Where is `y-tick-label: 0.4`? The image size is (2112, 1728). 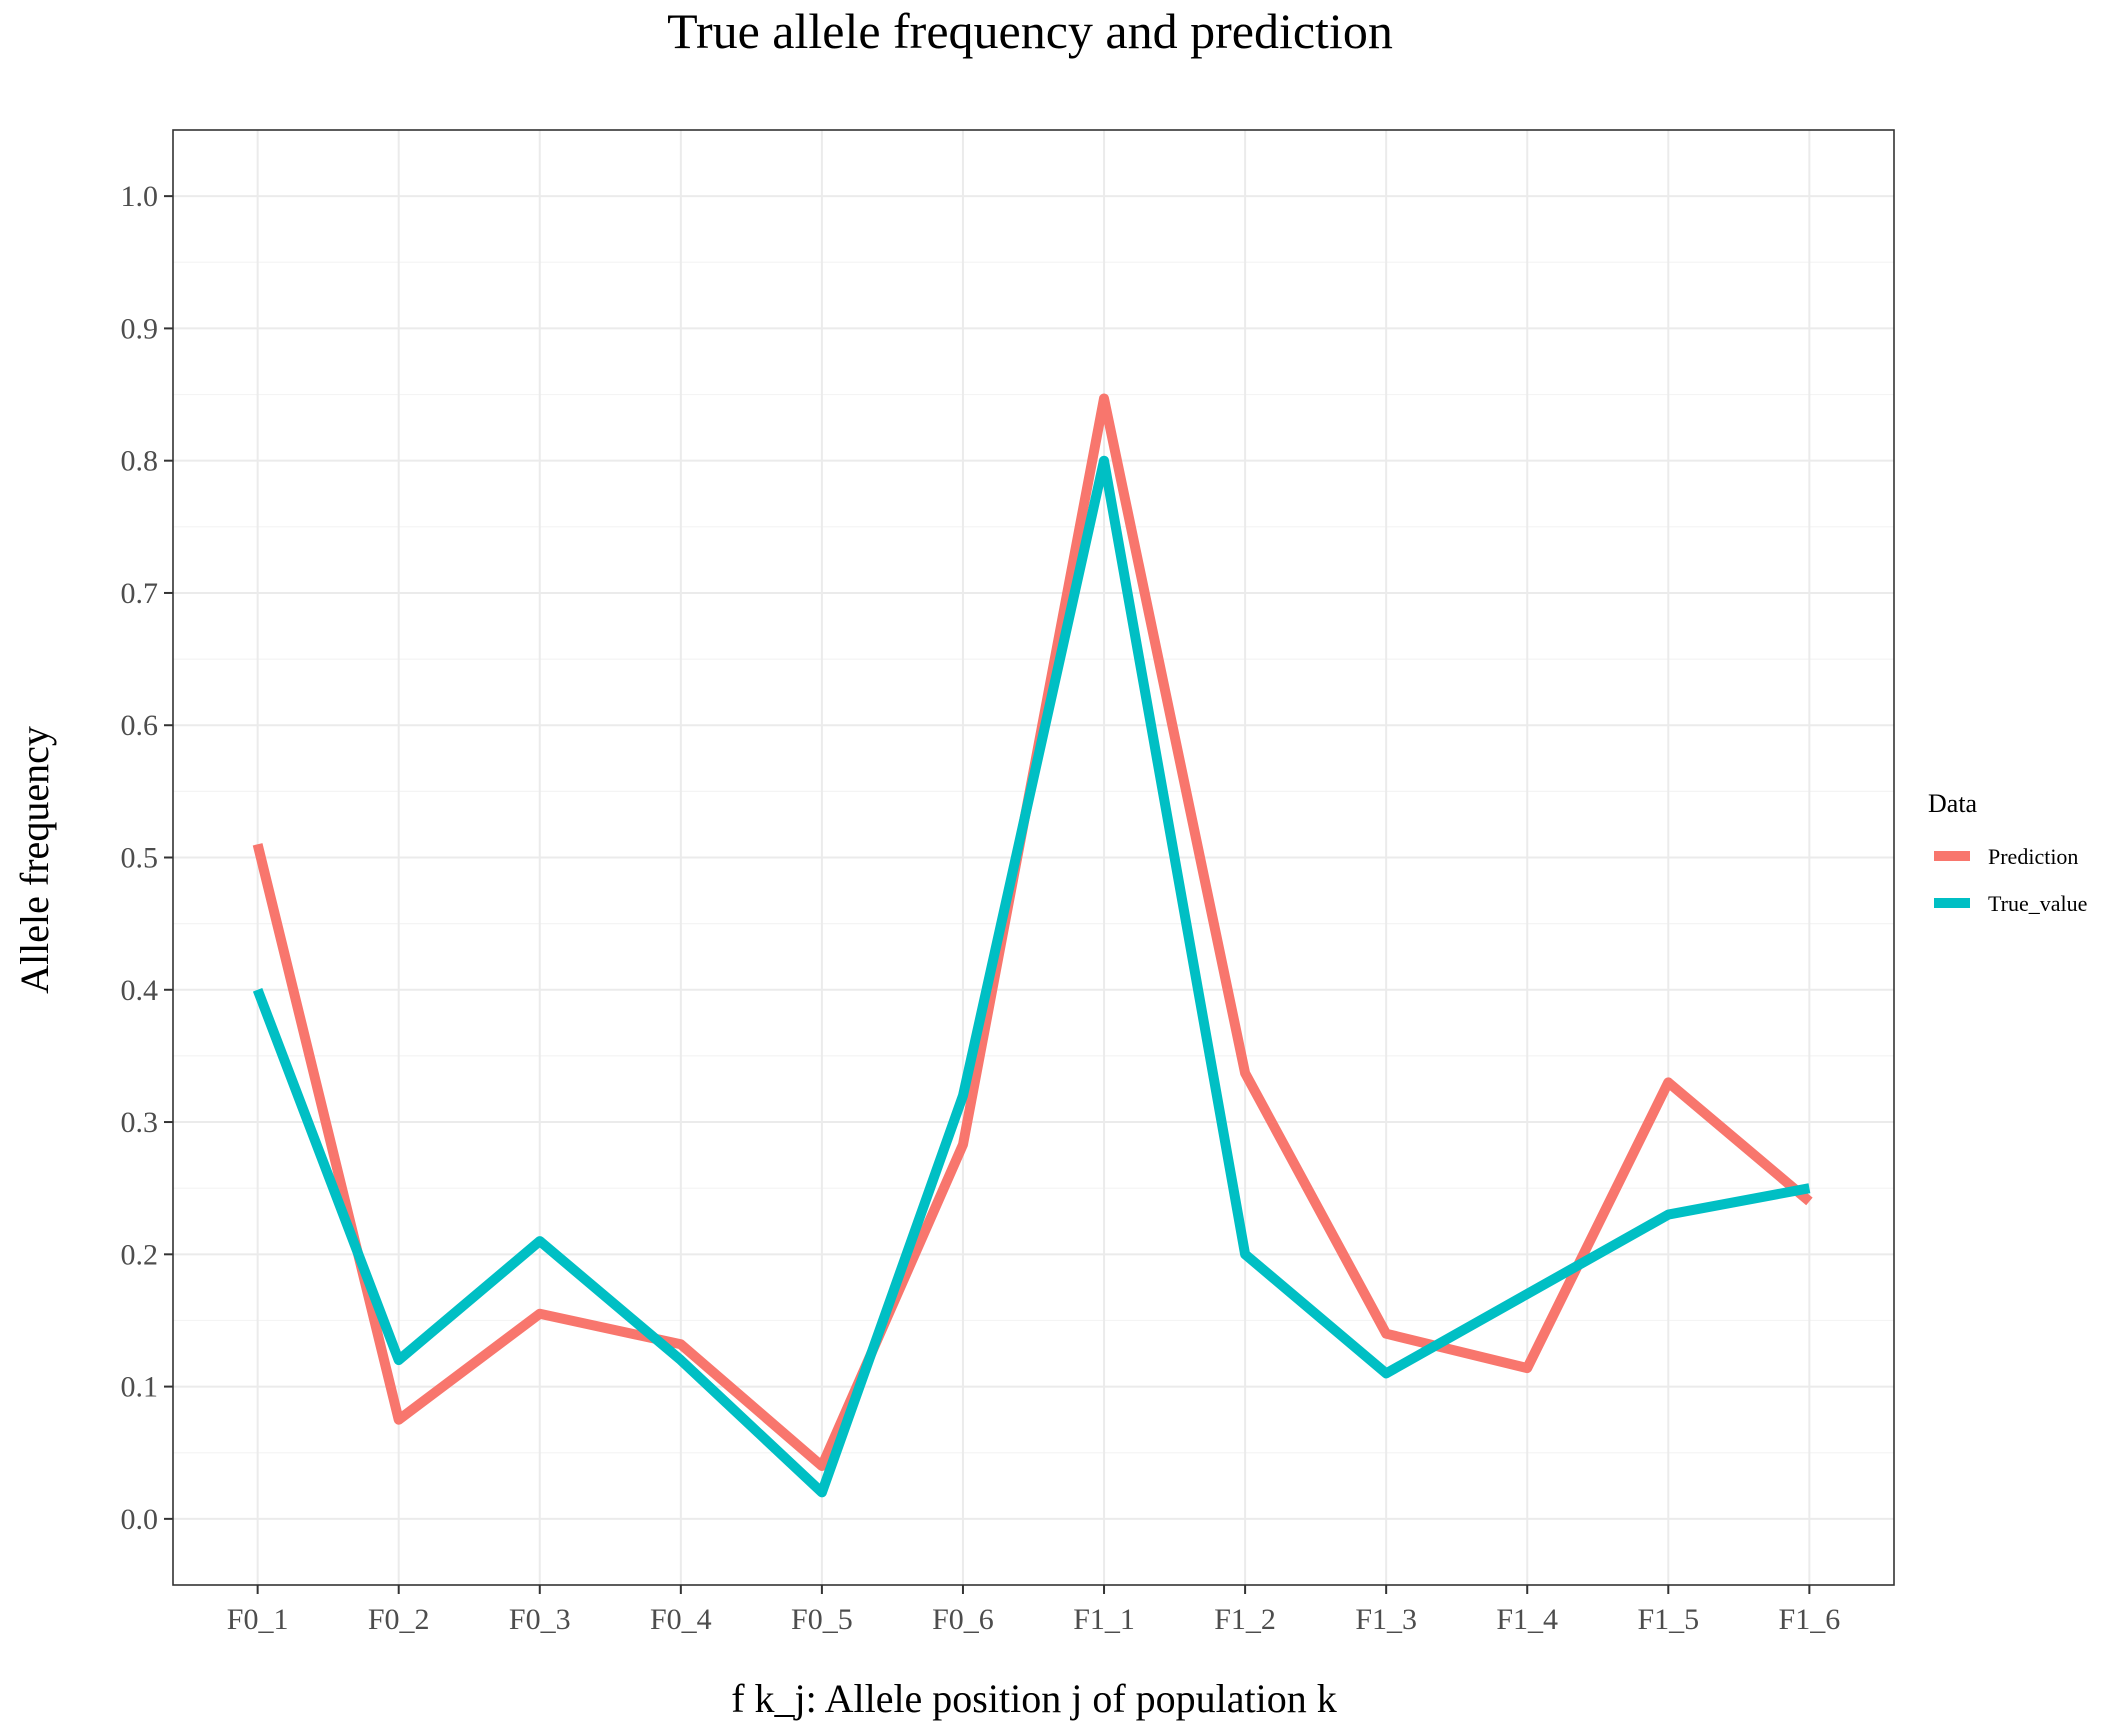 y-tick-label: 0.4 is located at coordinates (140, 990).